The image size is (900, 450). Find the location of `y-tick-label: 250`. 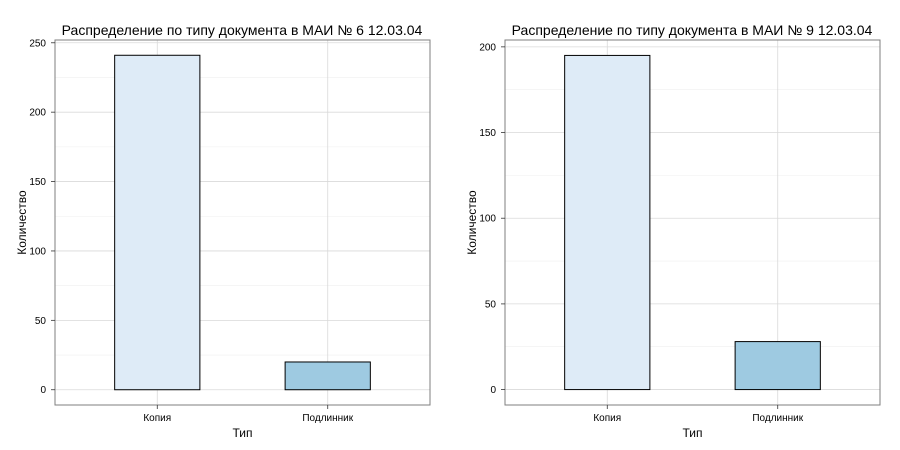

y-tick-label: 250 is located at coordinates (37, 43).